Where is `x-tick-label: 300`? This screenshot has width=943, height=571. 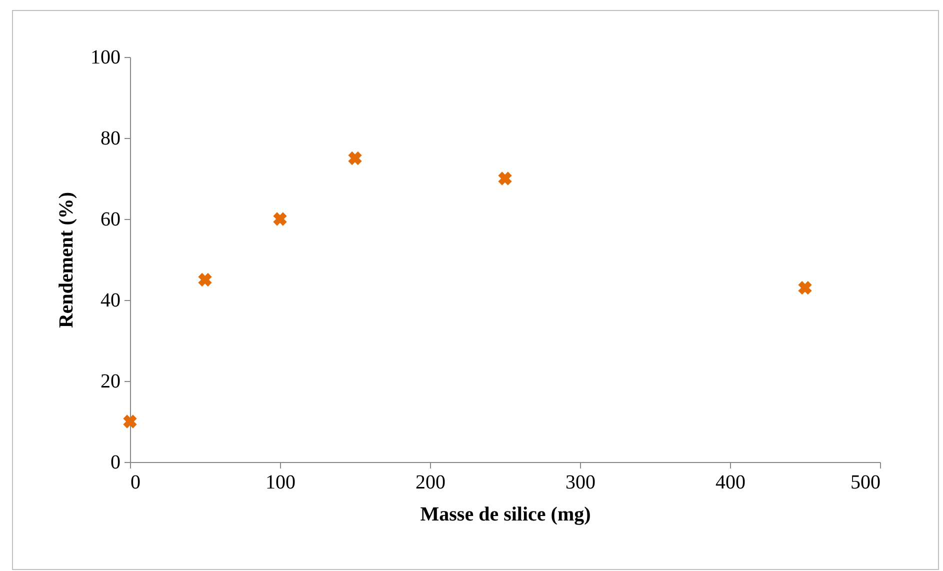 x-tick-label: 300 is located at coordinates (581, 483).